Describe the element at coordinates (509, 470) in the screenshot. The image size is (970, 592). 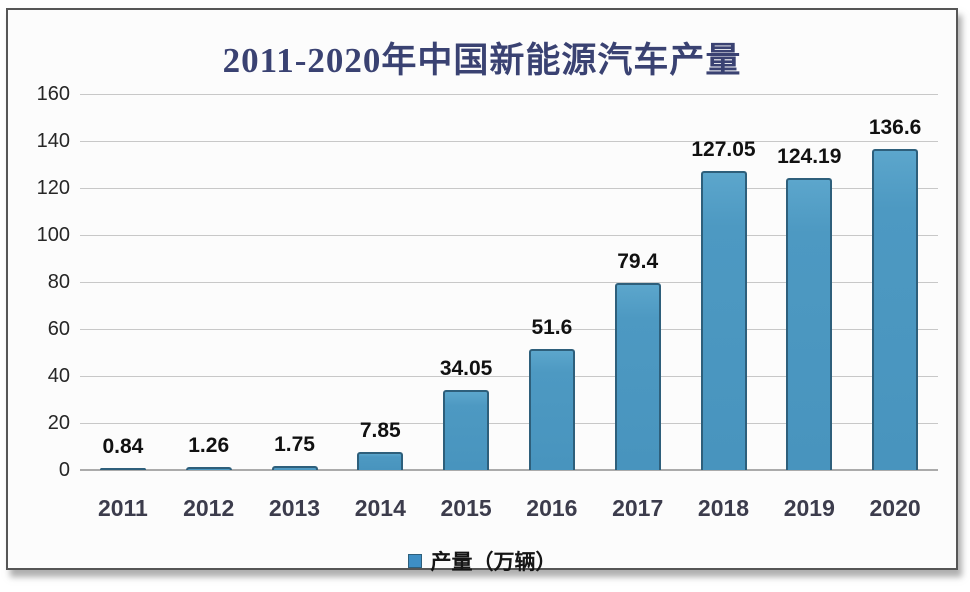
I see `x-axis-line` at that location.